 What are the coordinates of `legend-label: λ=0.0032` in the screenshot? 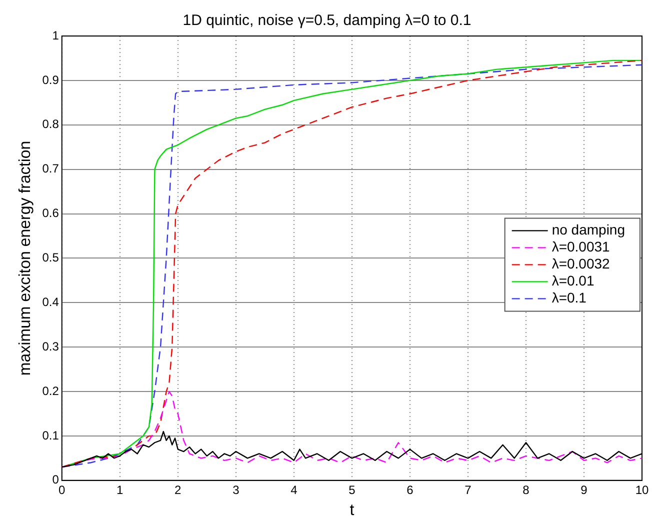 It's located at (581, 264).